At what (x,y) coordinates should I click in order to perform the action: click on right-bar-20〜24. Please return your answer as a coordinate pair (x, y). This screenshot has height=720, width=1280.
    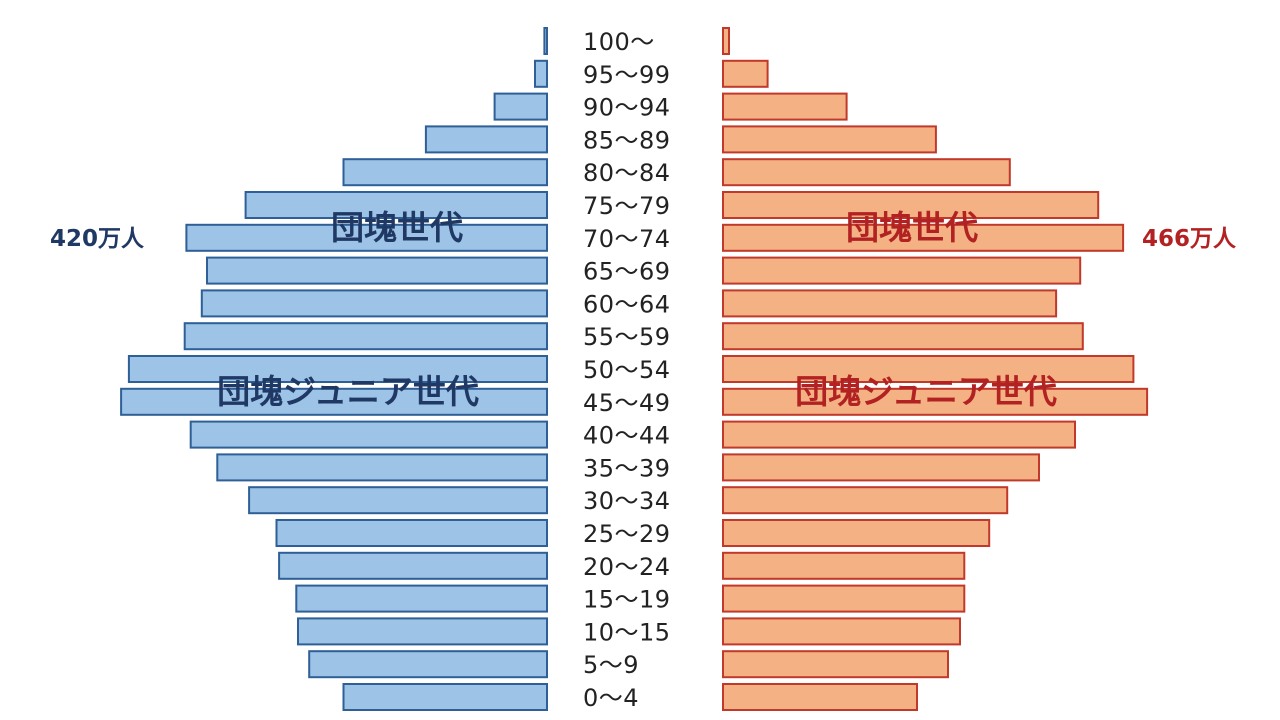
    Looking at the image, I should click on (844, 565).